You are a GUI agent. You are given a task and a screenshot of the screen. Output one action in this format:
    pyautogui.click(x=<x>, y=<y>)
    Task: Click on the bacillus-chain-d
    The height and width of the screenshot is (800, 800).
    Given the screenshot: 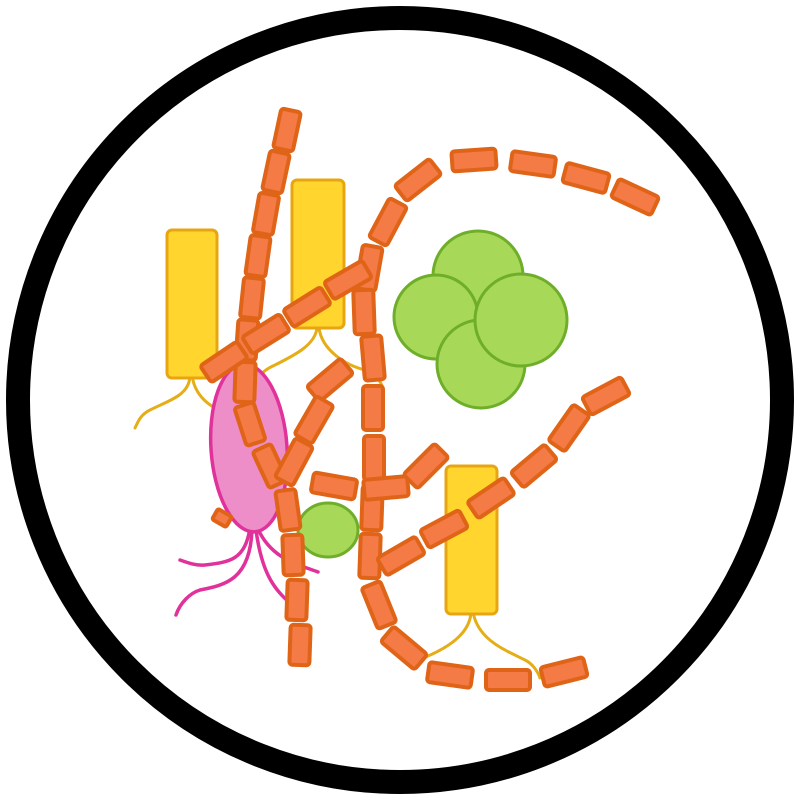 What is the action you would take?
    pyautogui.click(x=361, y=448)
    